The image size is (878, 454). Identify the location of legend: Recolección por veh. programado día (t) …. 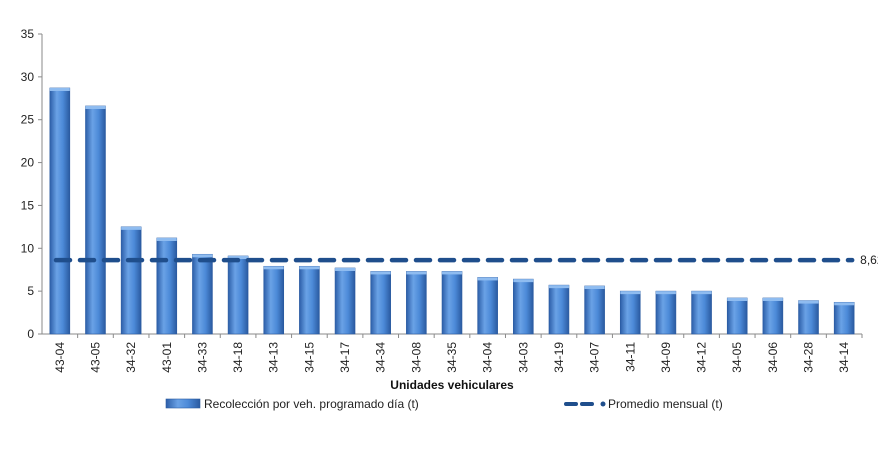
(444, 404).